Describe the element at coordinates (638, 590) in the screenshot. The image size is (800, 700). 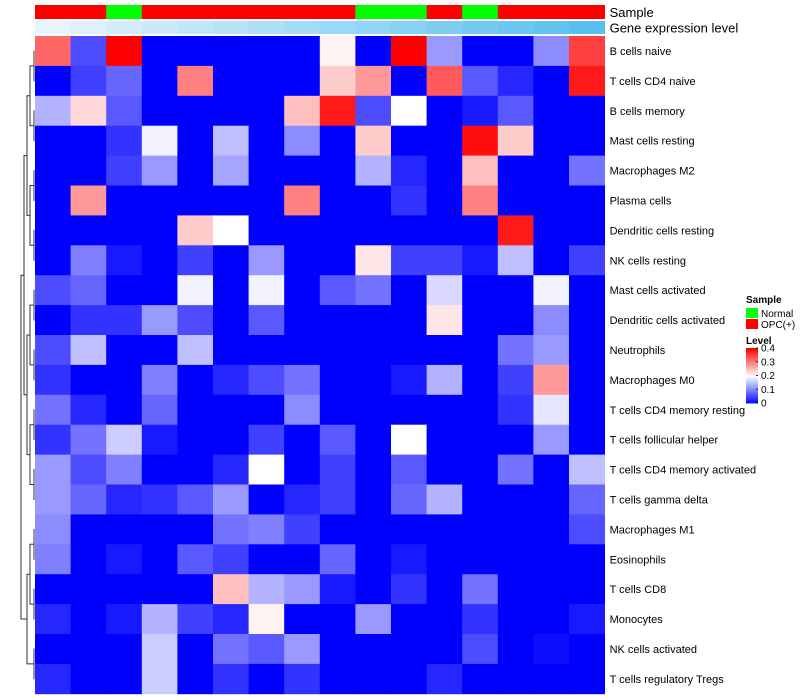
I see `row-label: T cells CD8` at that location.